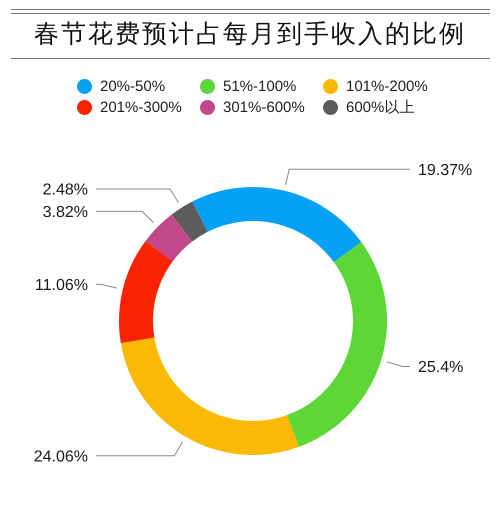  What do you see at coordinates (141, 107) in the screenshot?
I see `legend-label: 201%-300%` at bounding box center [141, 107].